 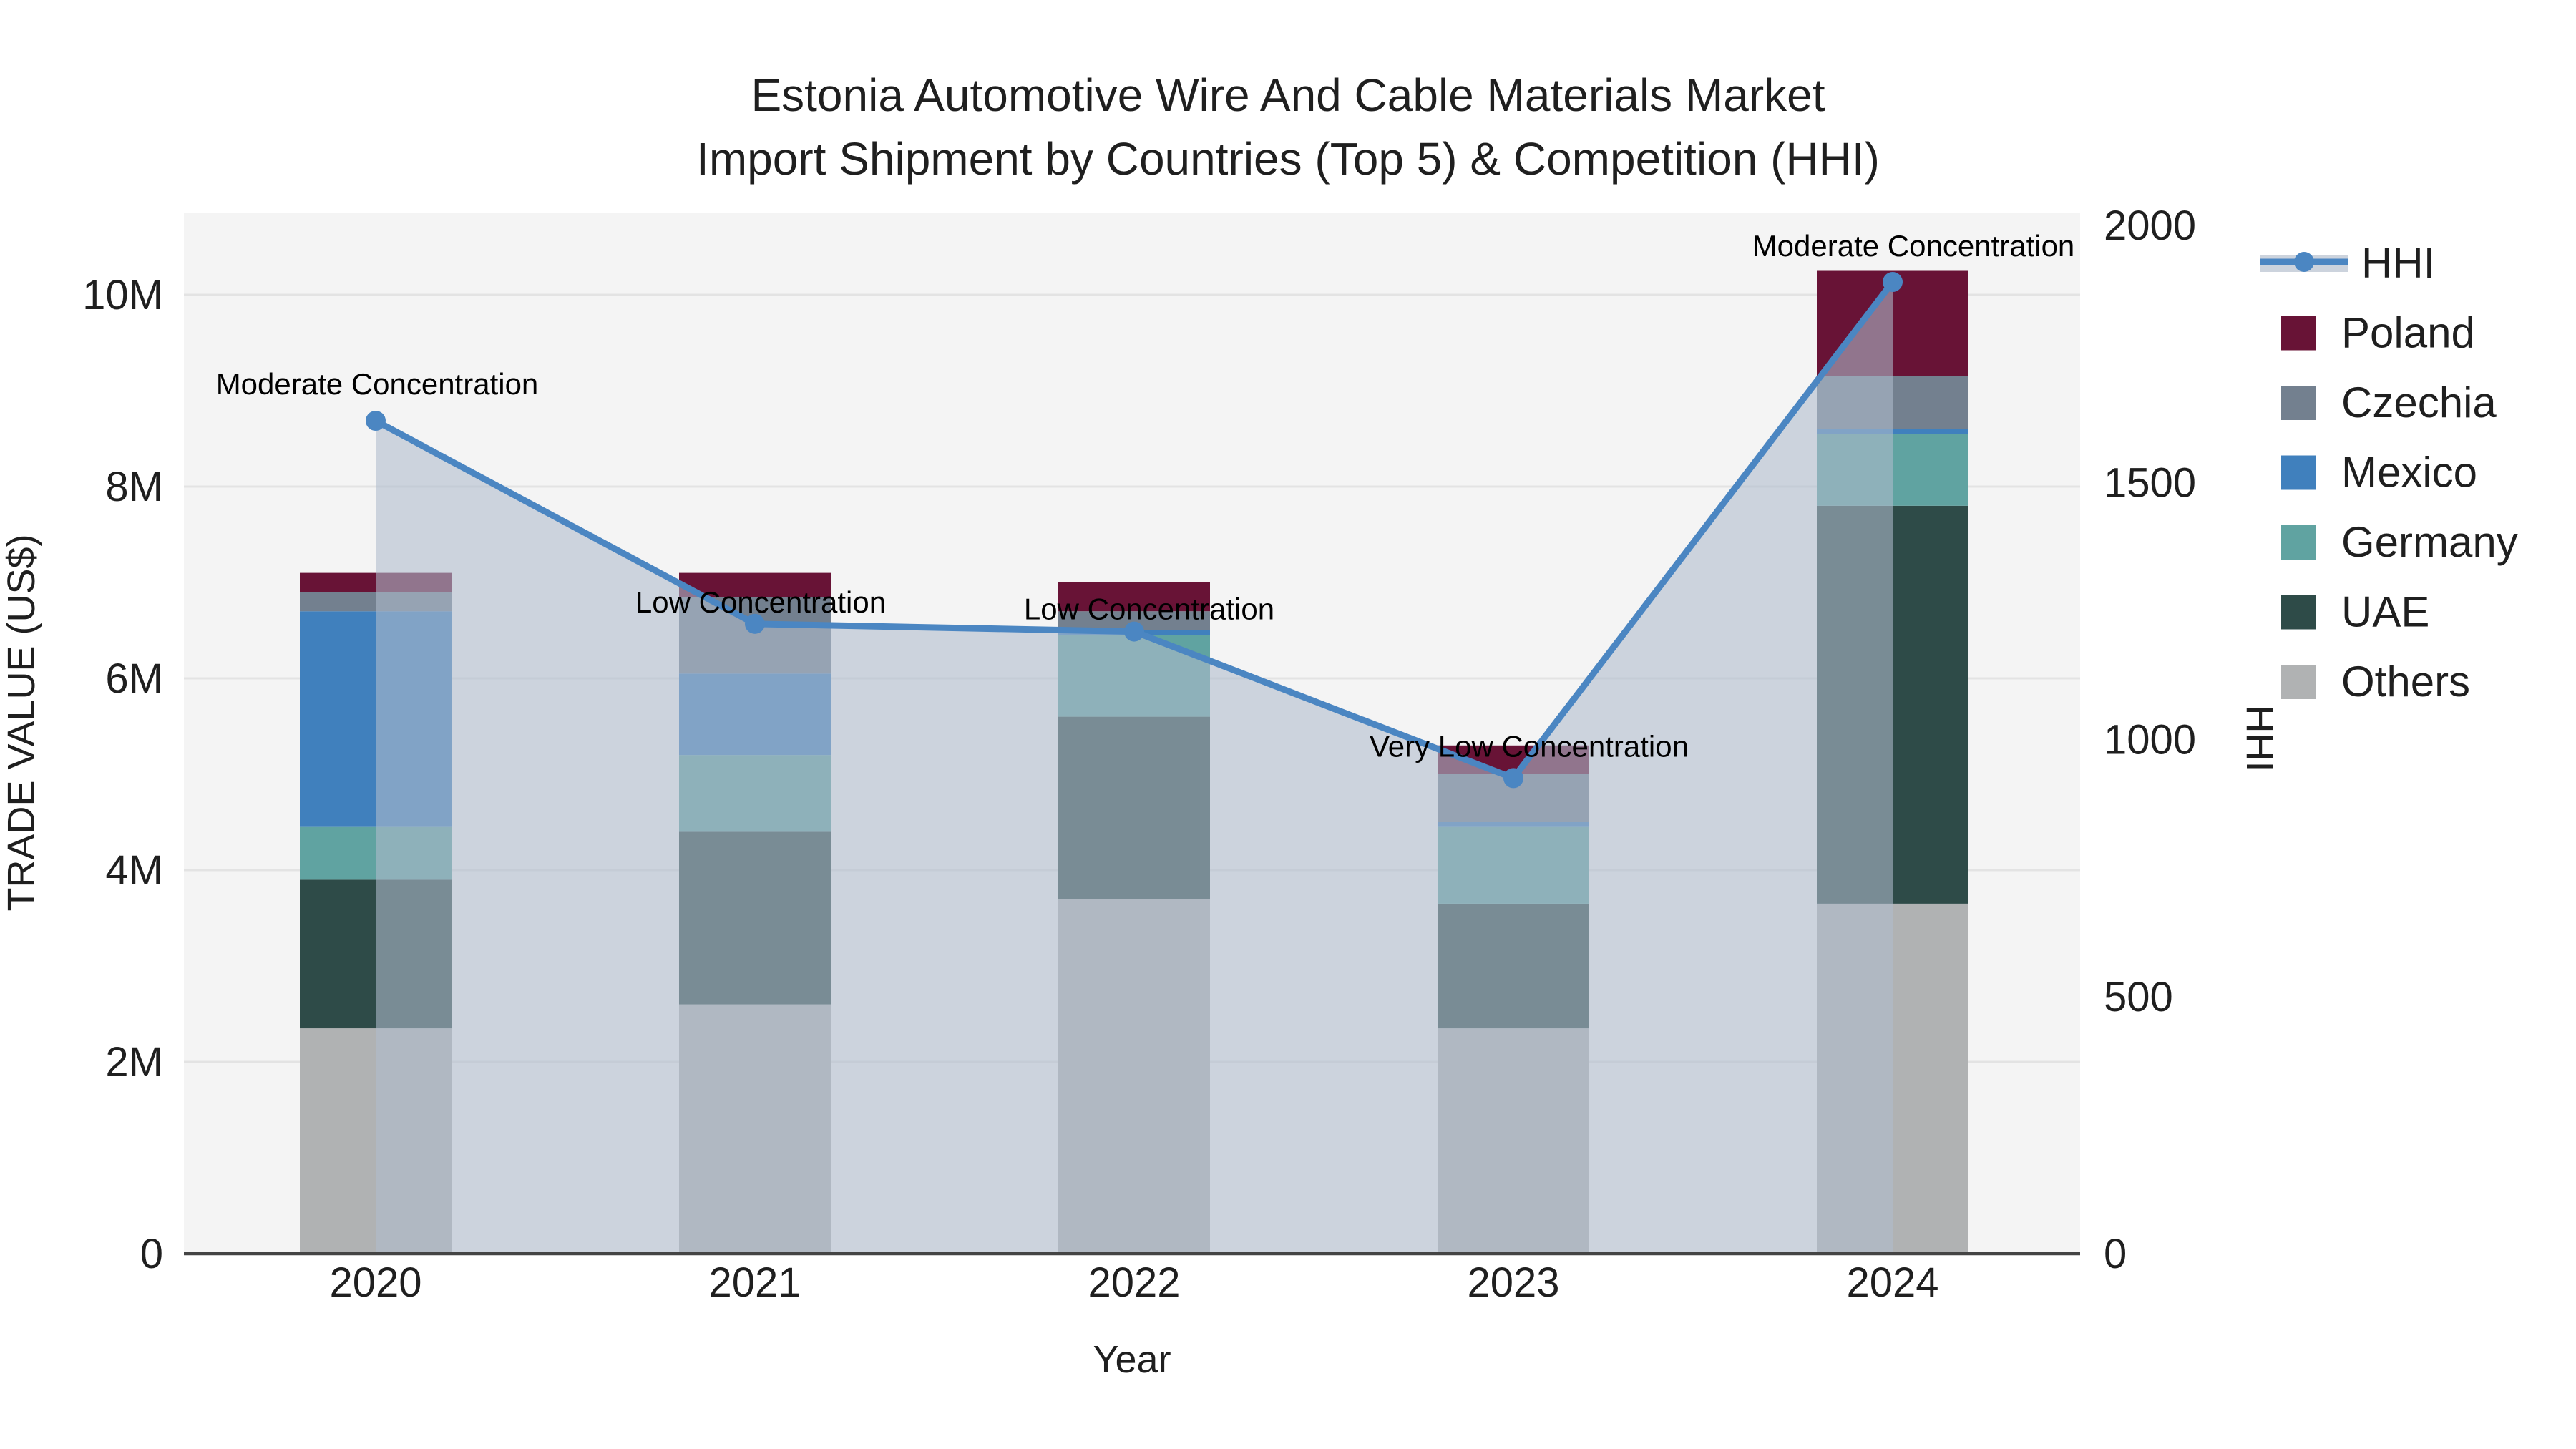 I want to click on annotation-2024: Moderate Concentration, so click(x=1913, y=246).